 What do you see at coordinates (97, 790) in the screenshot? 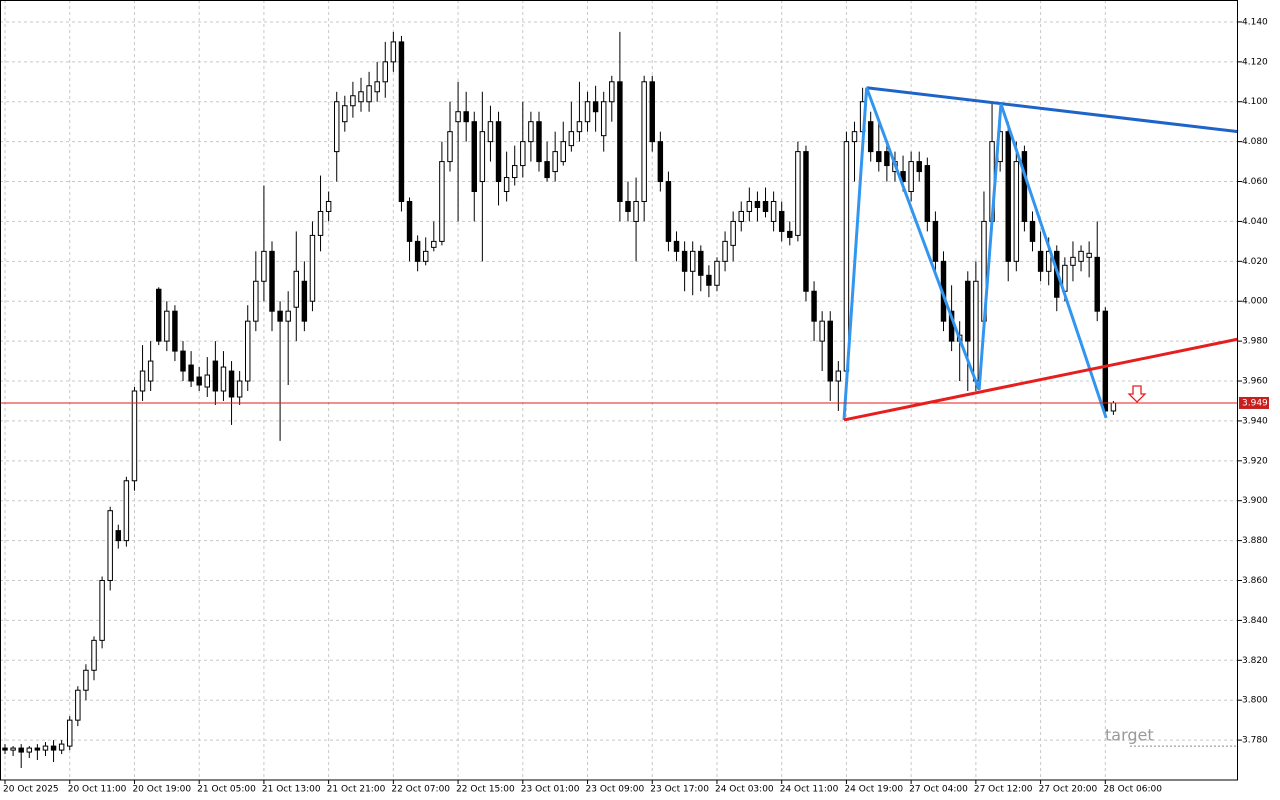
I see `x-tick-label: 20 Oct 11:00` at bounding box center [97, 790].